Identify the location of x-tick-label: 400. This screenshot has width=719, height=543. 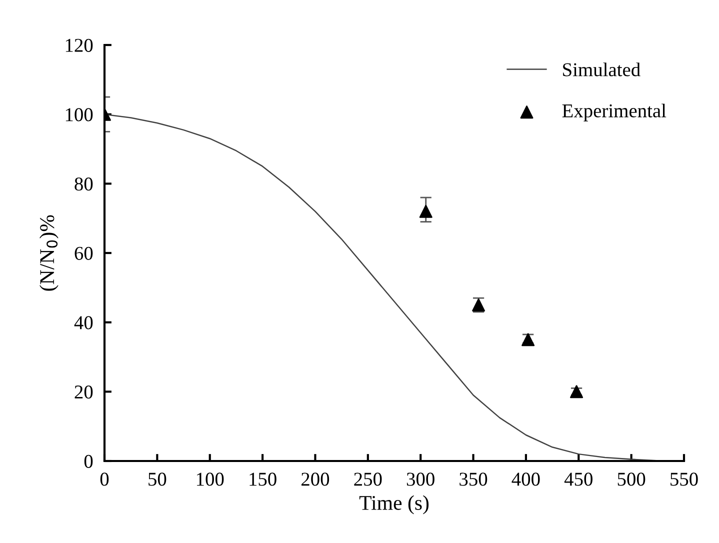
(526, 479).